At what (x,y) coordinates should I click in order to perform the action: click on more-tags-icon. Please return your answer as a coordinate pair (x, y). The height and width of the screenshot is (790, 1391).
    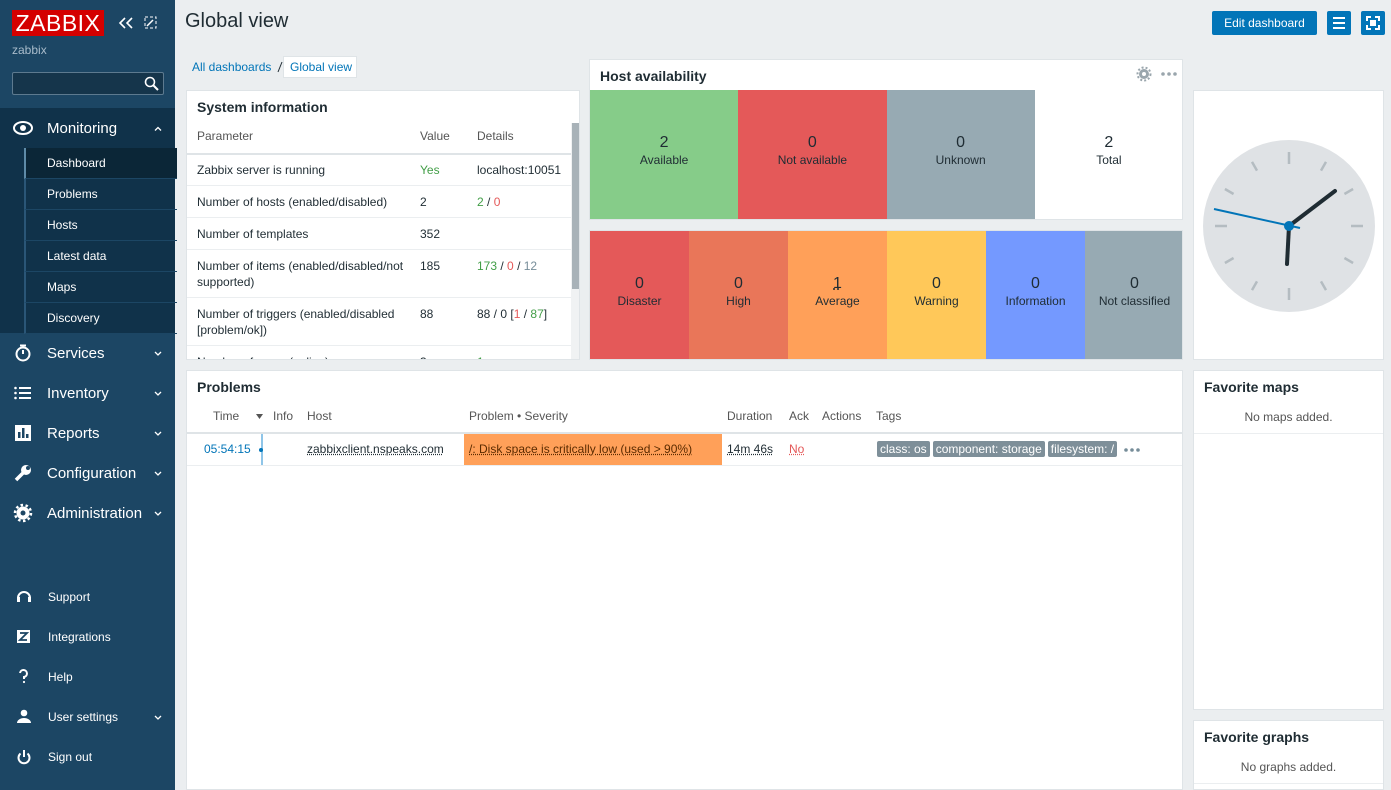
    Looking at the image, I should click on (1132, 450).